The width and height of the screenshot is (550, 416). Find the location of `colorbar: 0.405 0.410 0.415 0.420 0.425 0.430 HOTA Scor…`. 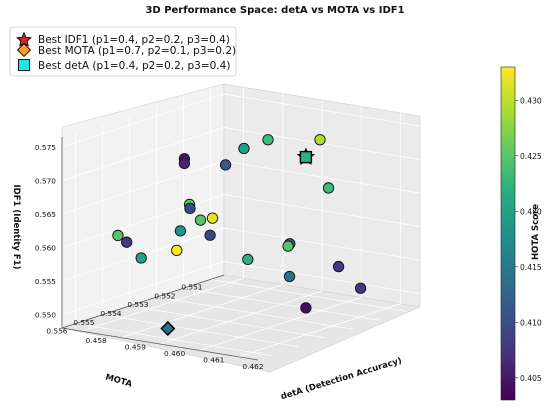

colorbar: 0.405 0.410 0.415 0.420 0.425 0.430 HOTA Scor… is located at coordinates (521, 233).